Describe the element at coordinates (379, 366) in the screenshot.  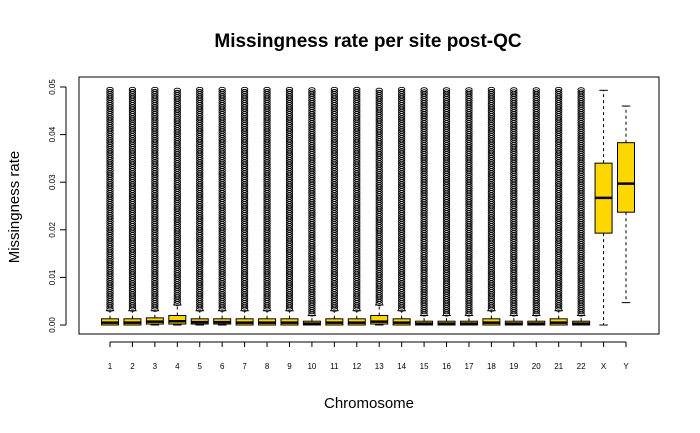
I see `x-tick-label: 13` at that location.